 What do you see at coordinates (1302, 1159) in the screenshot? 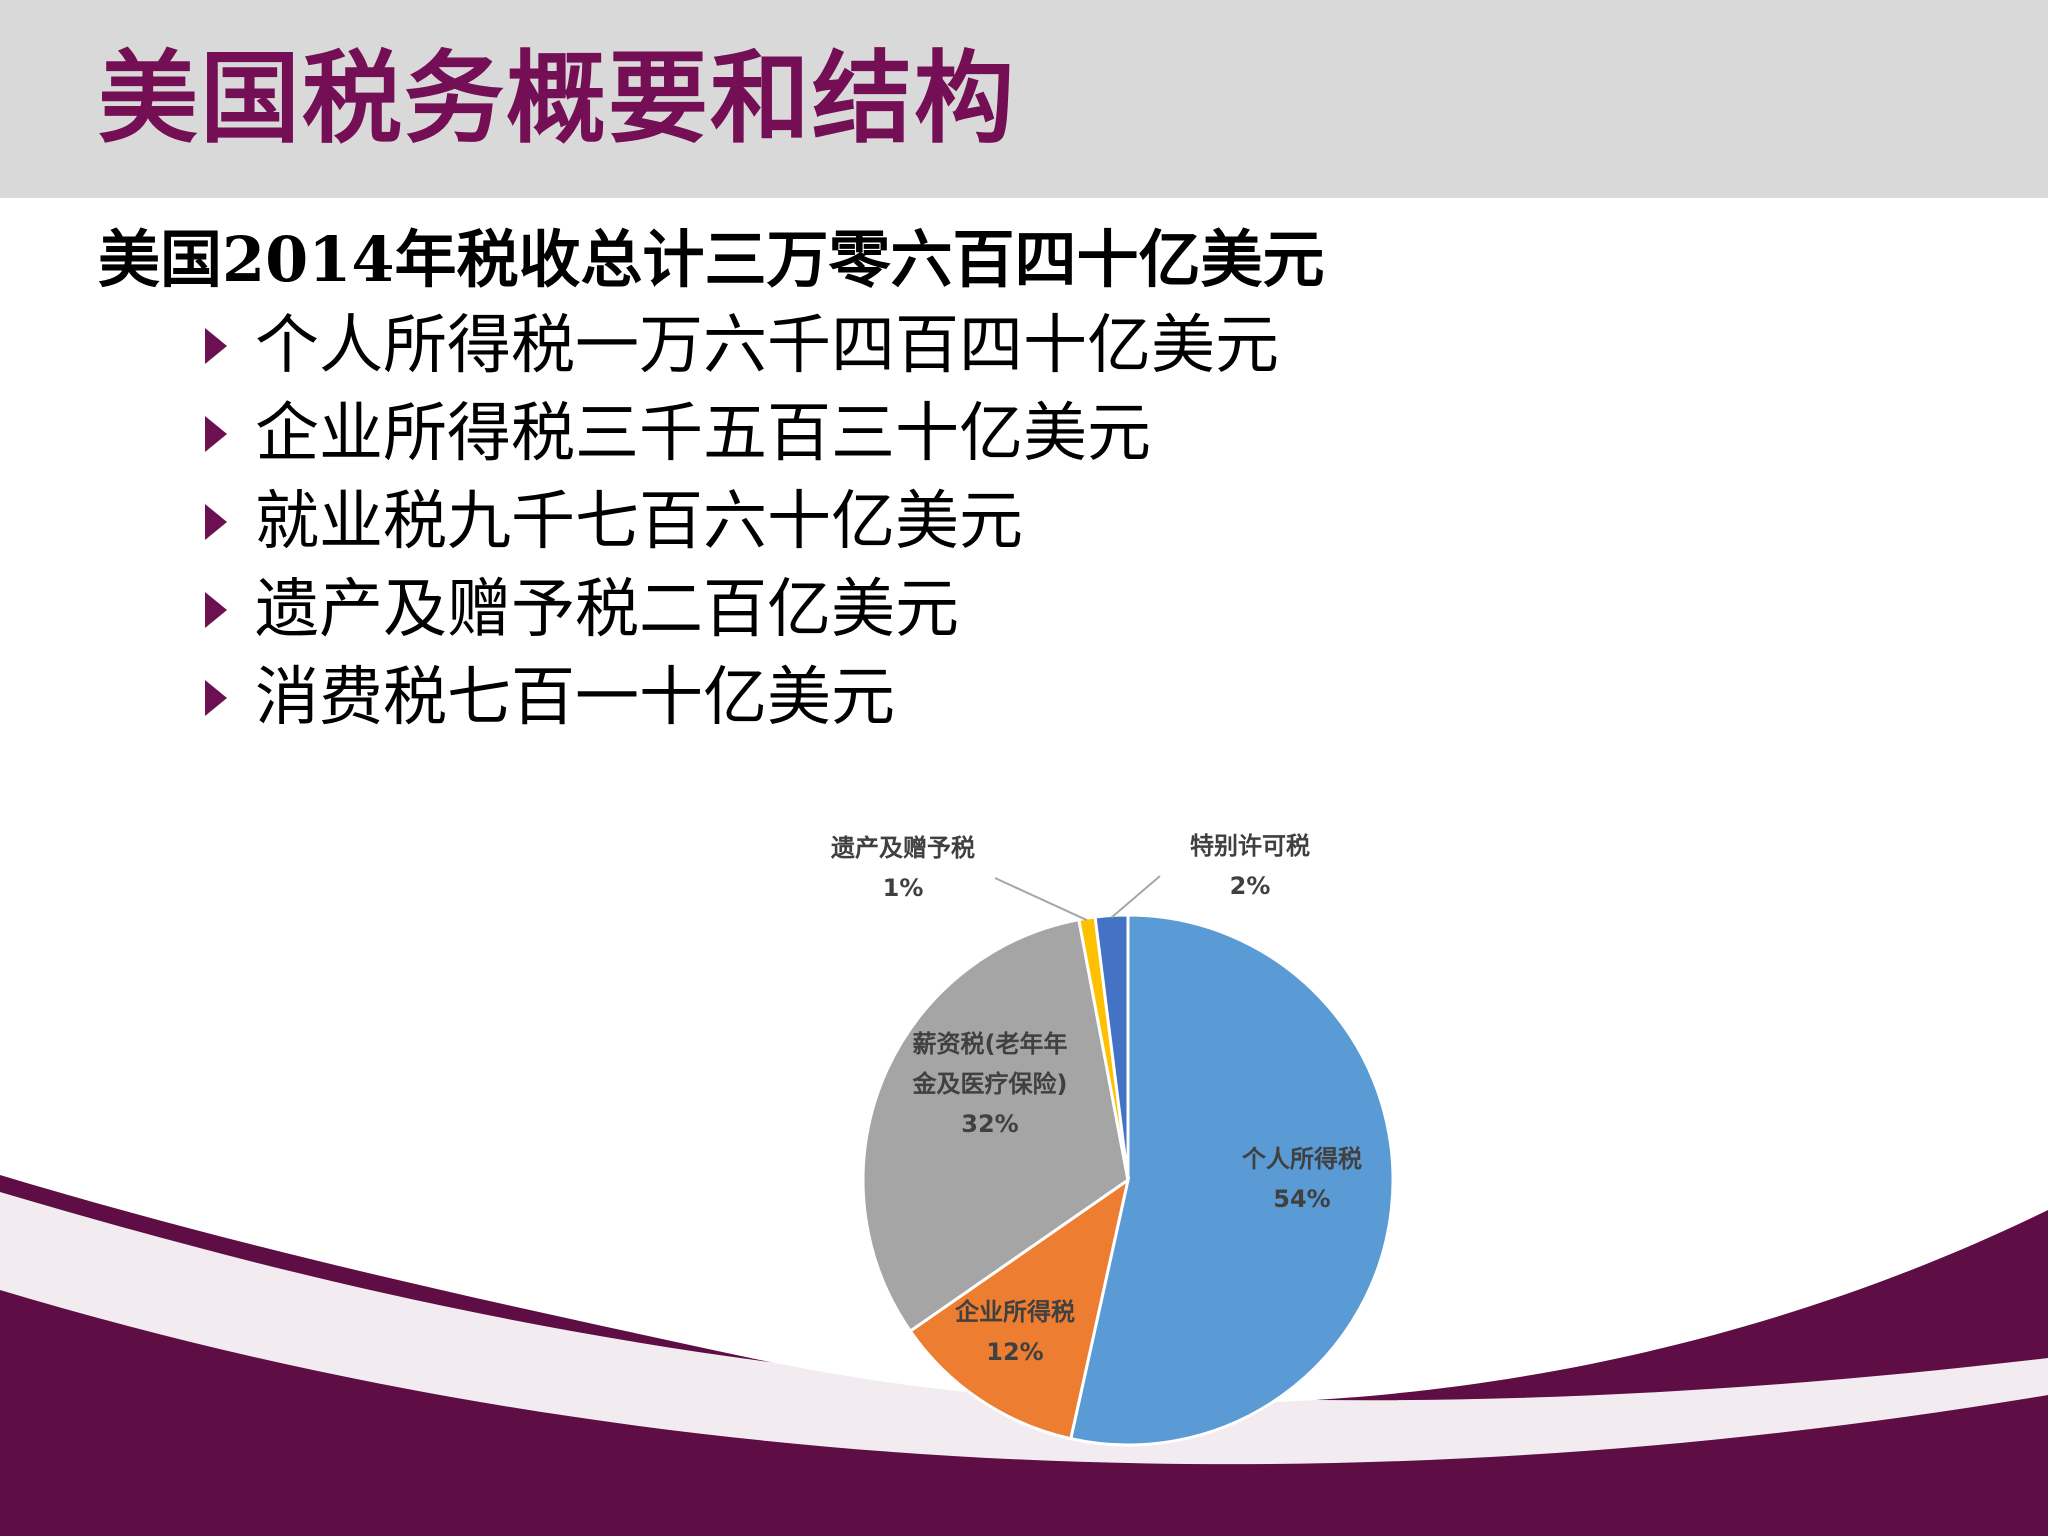
I see `data-label-category: 个人所得税` at bounding box center [1302, 1159].